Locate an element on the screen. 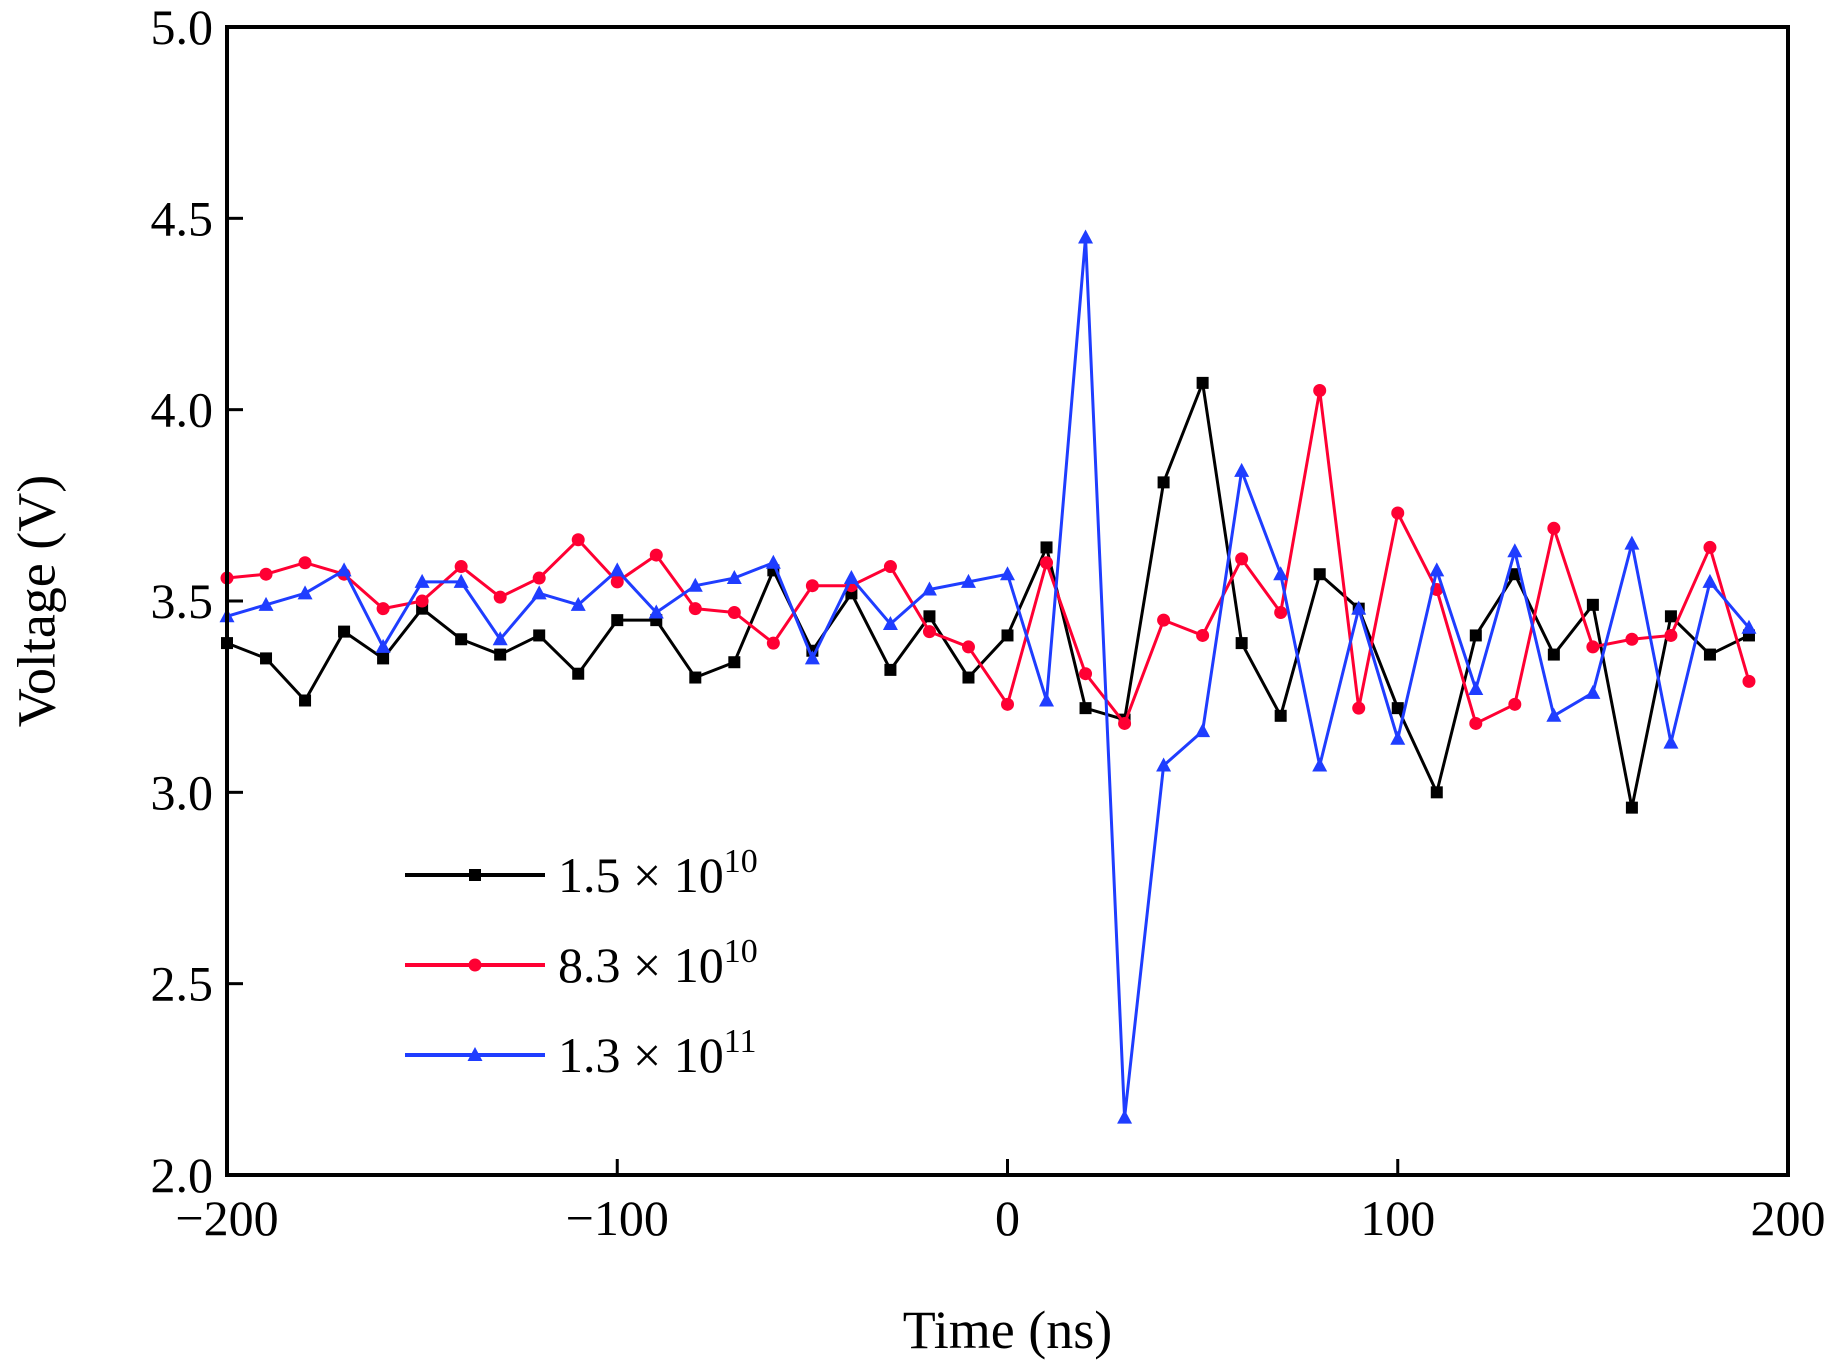 The height and width of the screenshot is (1365, 1837). y-tick-label: 5.0 is located at coordinates (182, 27).